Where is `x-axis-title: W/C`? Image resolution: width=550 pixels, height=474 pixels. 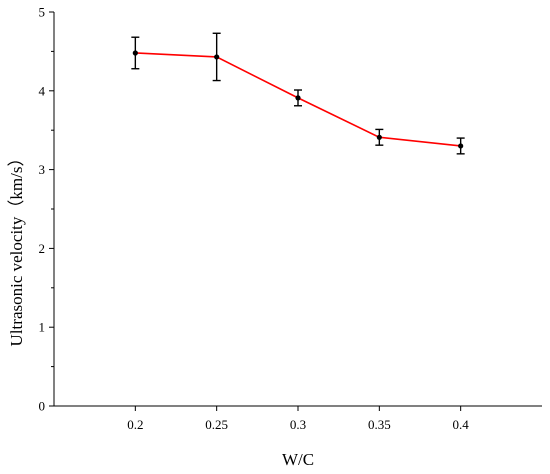
x-axis-title: W/C is located at coordinates (298, 459).